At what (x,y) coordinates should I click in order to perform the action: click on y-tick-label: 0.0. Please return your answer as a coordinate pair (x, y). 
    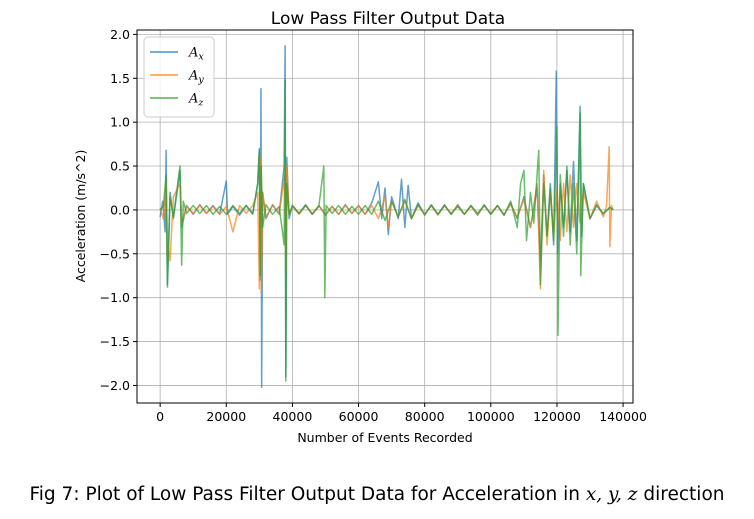
    Looking at the image, I should click on (120, 209).